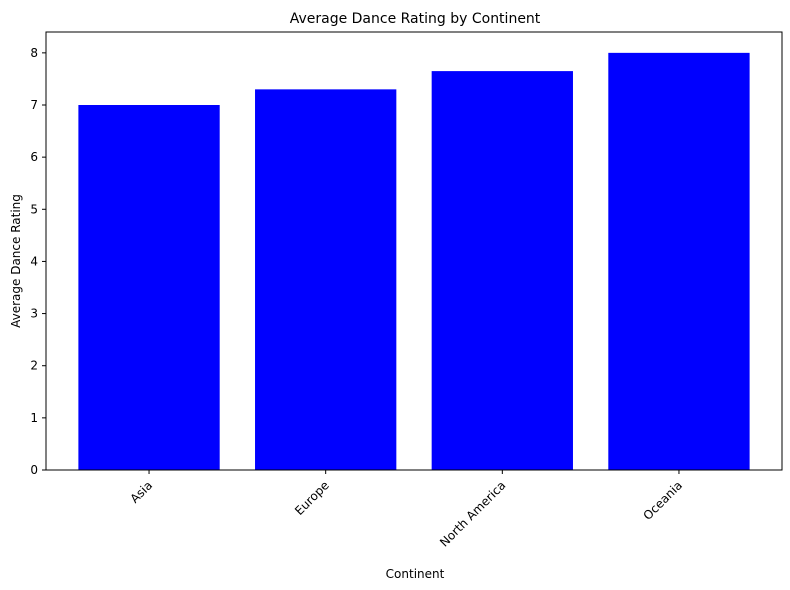 This screenshot has height=590, width=790. I want to click on chart-title: Average Dance Rating by Continent, so click(415, 19).